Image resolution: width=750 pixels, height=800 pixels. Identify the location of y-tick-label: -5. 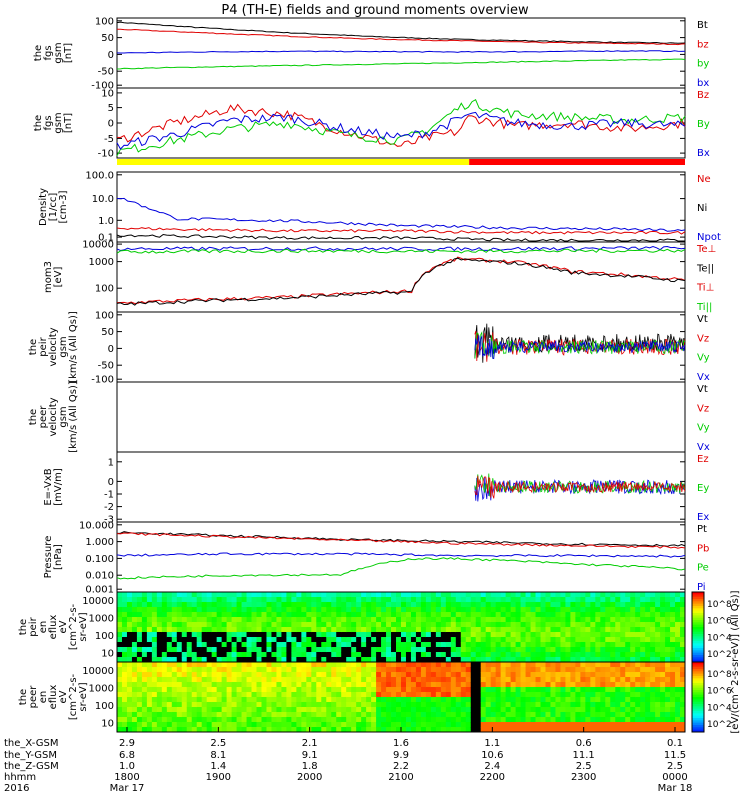
(109, 139).